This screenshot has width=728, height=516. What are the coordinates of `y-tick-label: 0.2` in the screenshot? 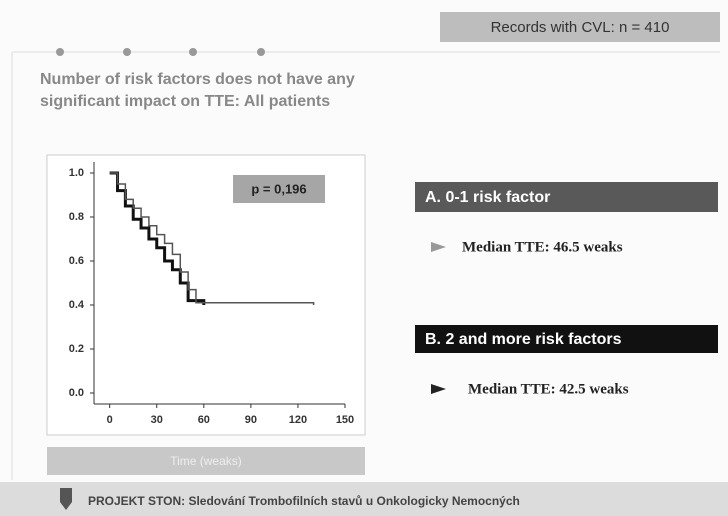 It's located at (76, 349).